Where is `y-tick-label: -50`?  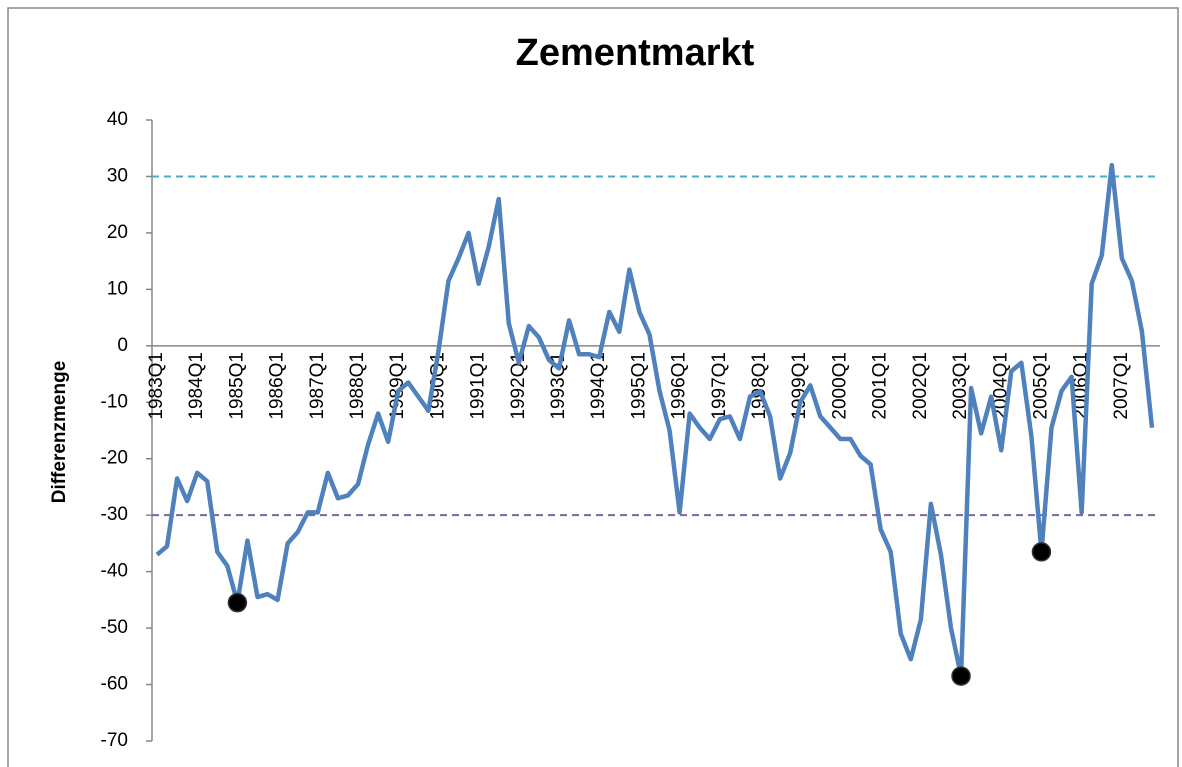
y-tick-label: -50 is located at coordinates (114, 627).